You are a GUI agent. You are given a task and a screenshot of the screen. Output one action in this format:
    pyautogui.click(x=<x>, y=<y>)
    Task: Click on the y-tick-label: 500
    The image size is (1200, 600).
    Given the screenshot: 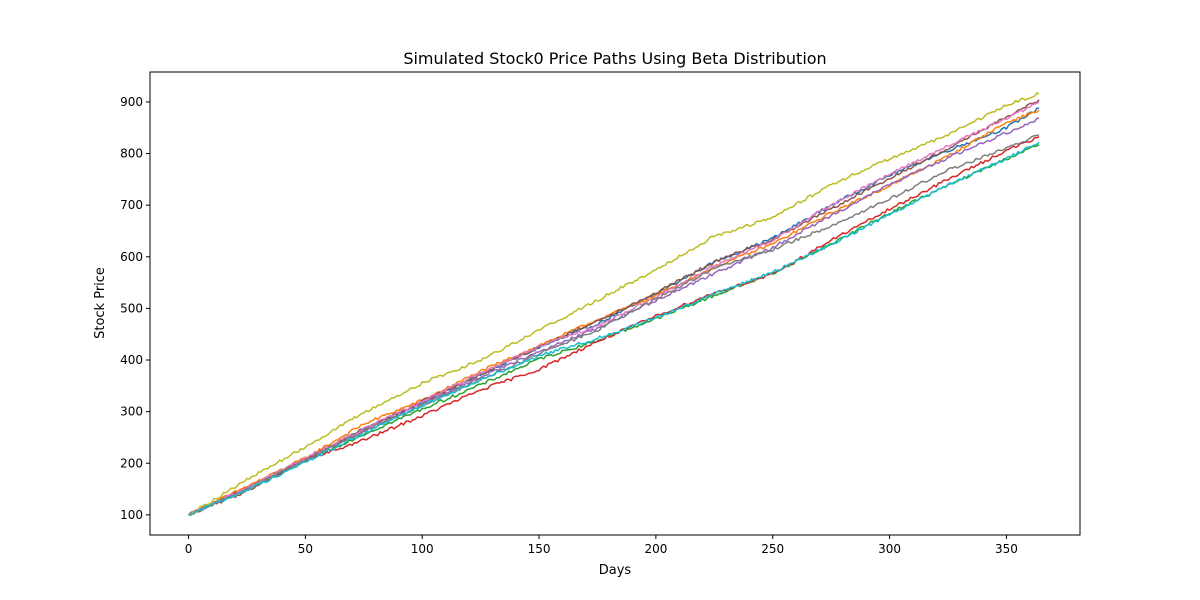 What is the action you would take?
    pyautogui.click(x=131, y=308)
    